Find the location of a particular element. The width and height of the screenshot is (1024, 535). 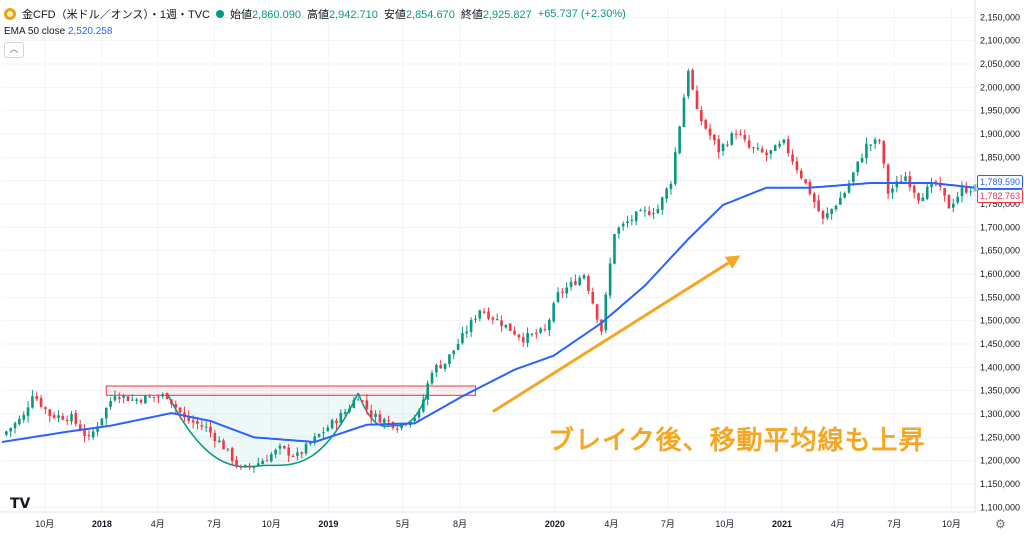

annotation-text: ブレイク後、移動平均線も上昇 is located at coordinates (737, 440).